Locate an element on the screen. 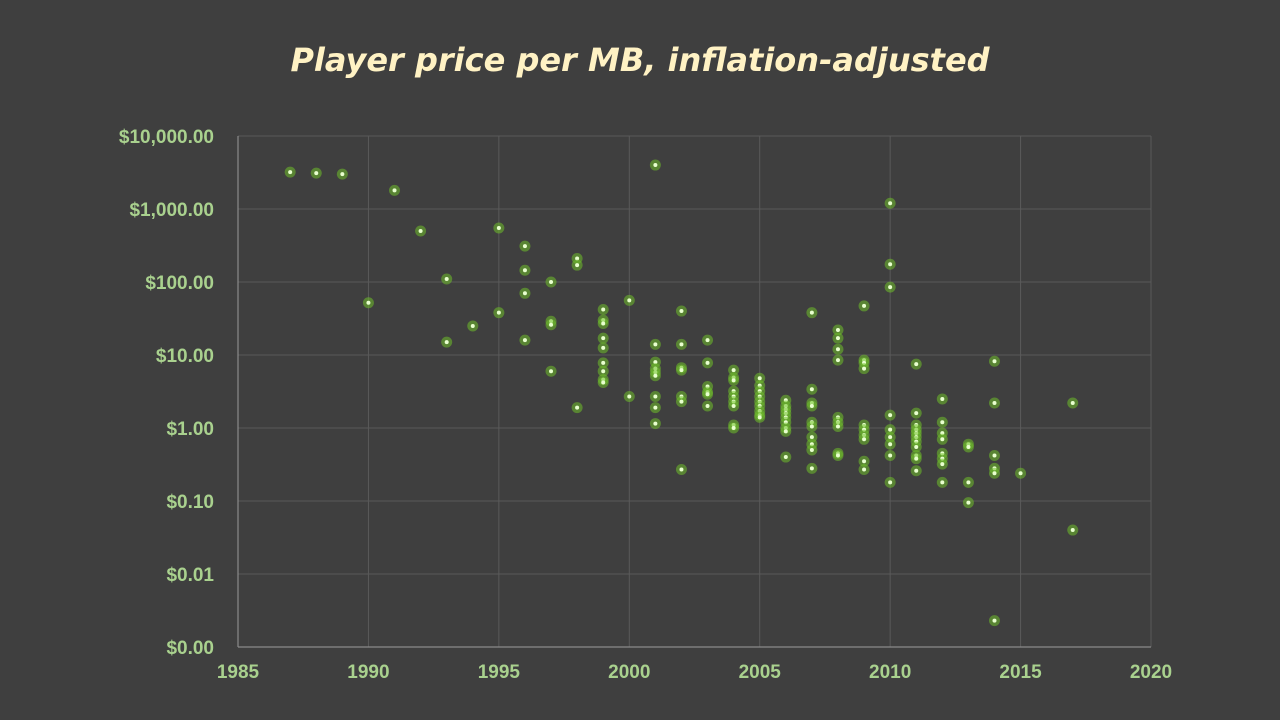 The width and height of the screenshot is (1280, 720). y-tick-label: $0.00 is located at coordinates (190, 648).